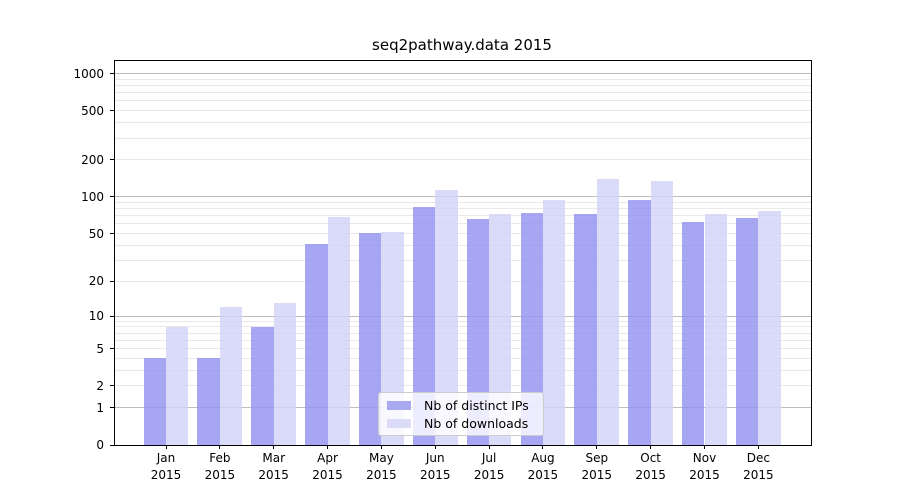 The height and width of the screenshot is (500, 900). I want to click on x-tick-month: May, so click(381, 458).